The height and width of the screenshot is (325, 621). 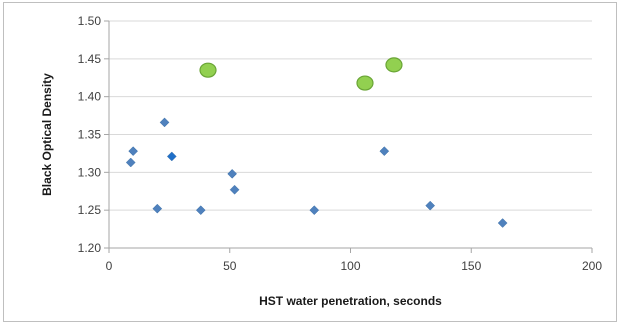 What do you see at coordinates (230, 266) in the screenshot?
I see `x-tick-label: 50` at bounding box center [230, 266].